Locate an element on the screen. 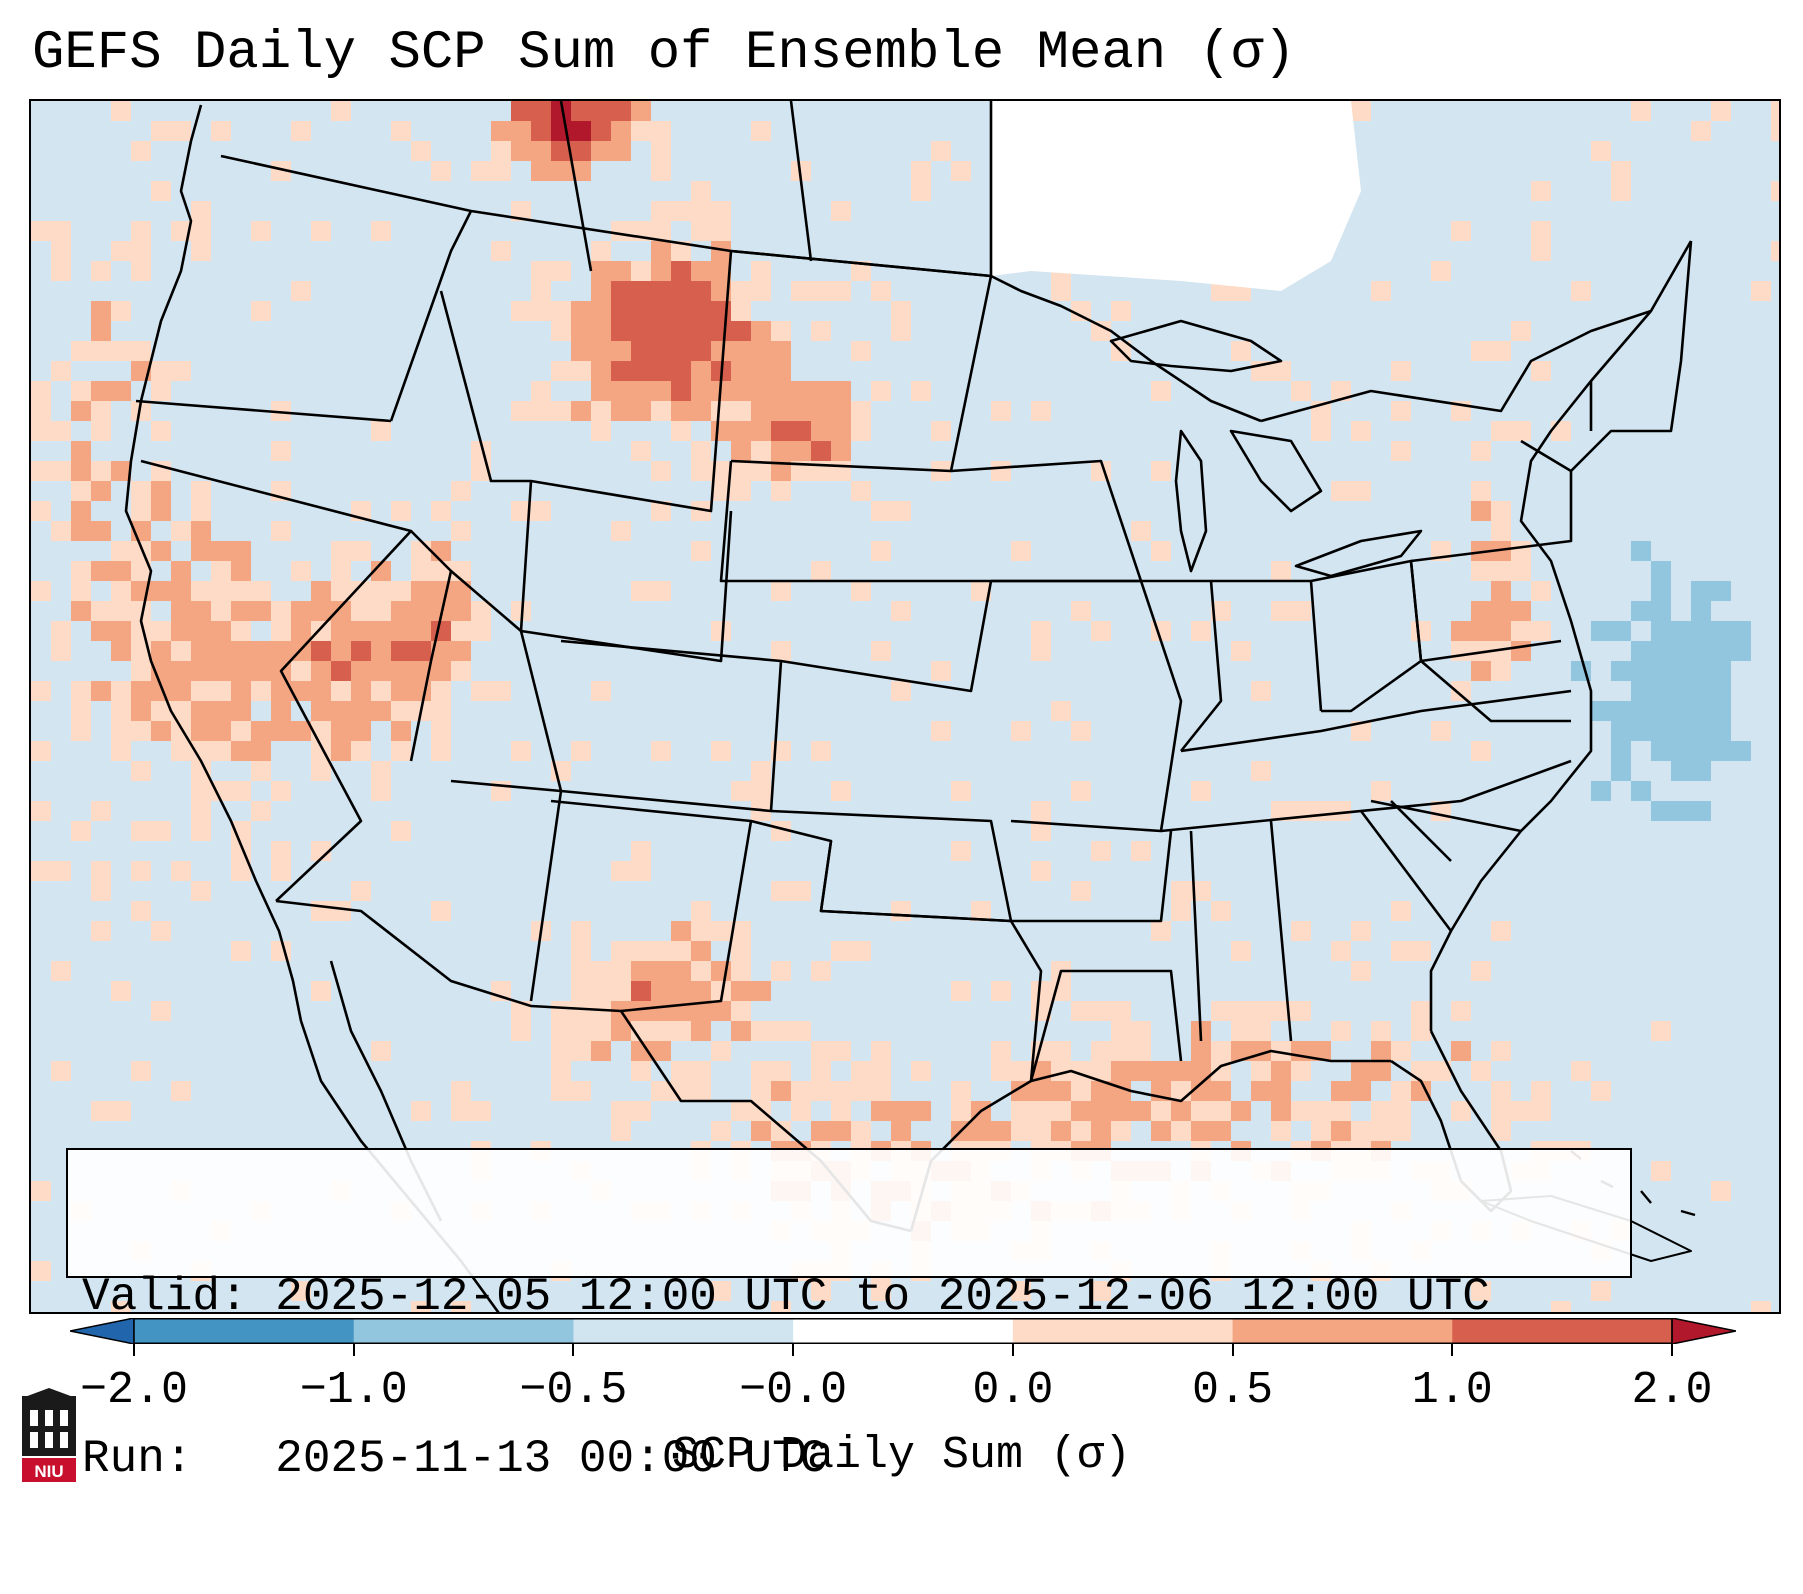 This screenshot has height=1594, width=1803. state-line-al-ga is located at coordinates (1321, 926).